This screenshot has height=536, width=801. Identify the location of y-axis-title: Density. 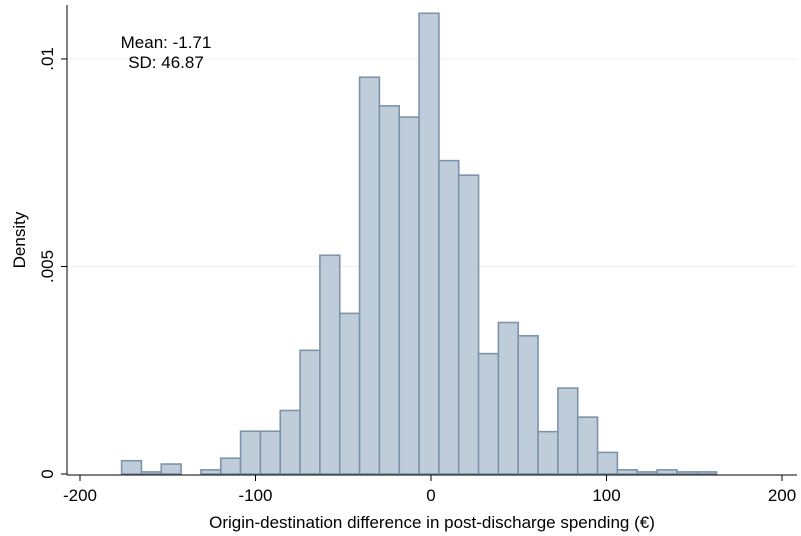
(19, 239).